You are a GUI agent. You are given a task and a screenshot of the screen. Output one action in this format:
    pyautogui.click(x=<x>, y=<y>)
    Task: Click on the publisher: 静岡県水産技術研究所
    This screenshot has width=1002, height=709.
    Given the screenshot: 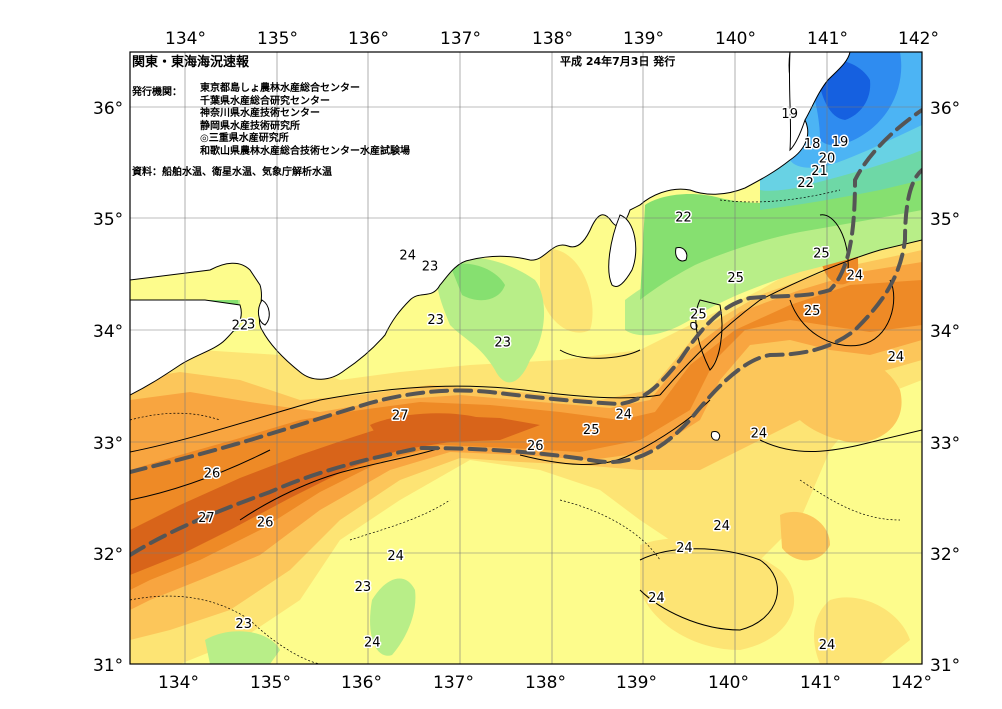 What is the action you would take?
    pyautogui.click(x=250, y=126)
    